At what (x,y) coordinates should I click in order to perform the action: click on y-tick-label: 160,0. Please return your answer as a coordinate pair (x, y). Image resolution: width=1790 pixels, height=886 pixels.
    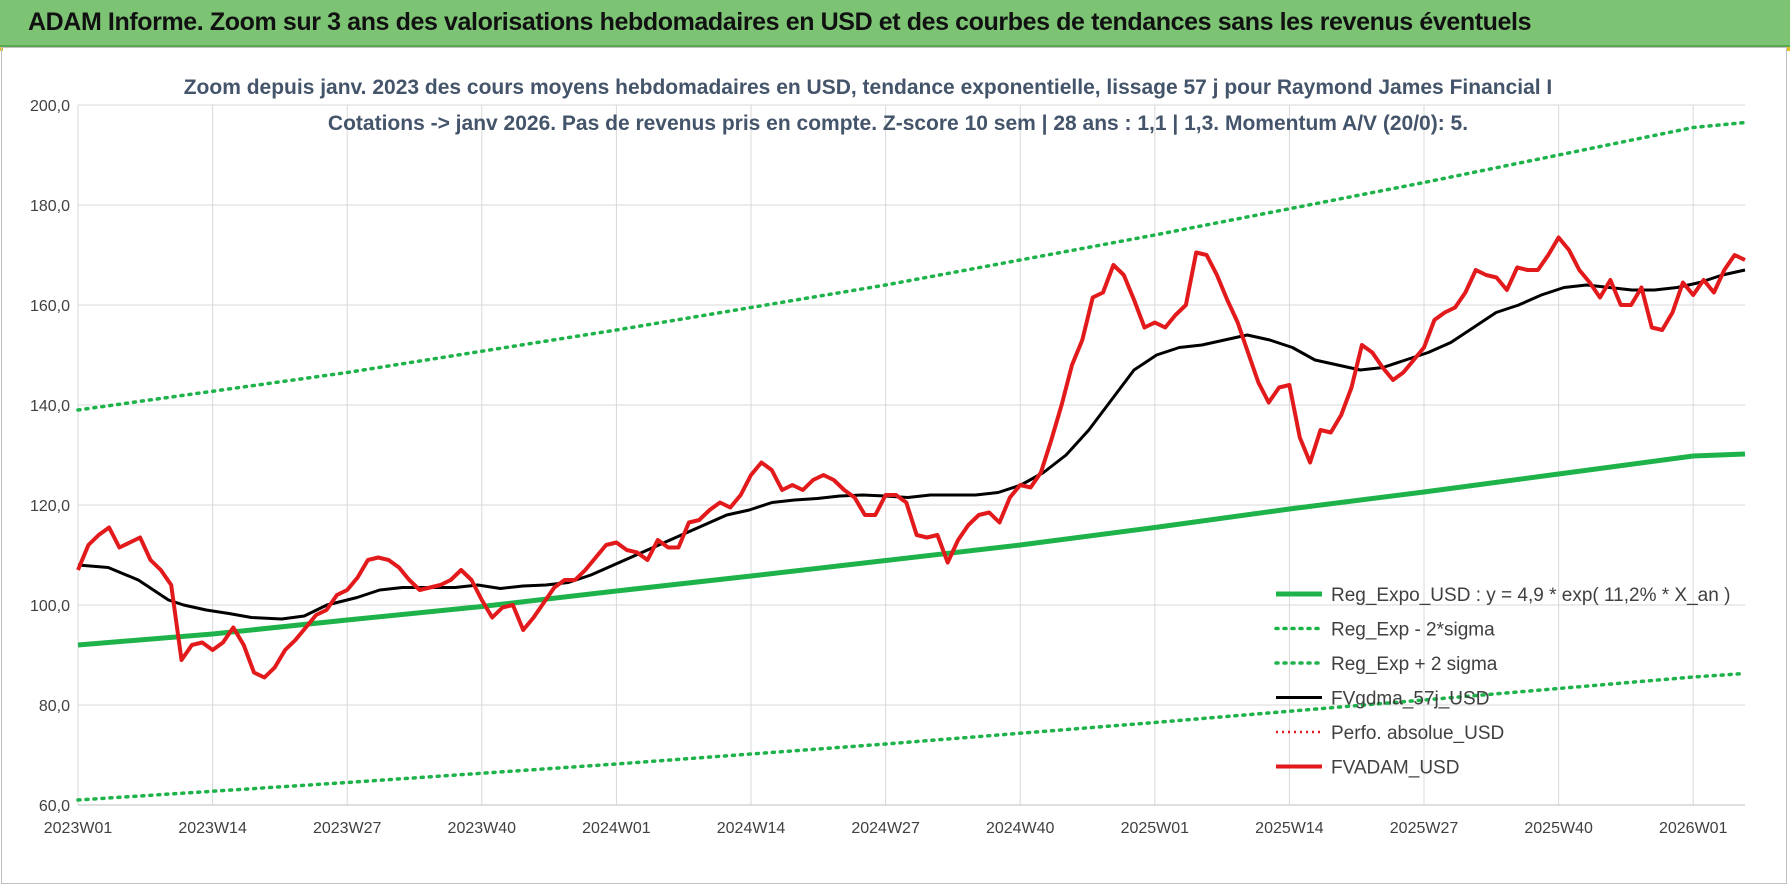
    Looking at the image, I should click on (50, 306).